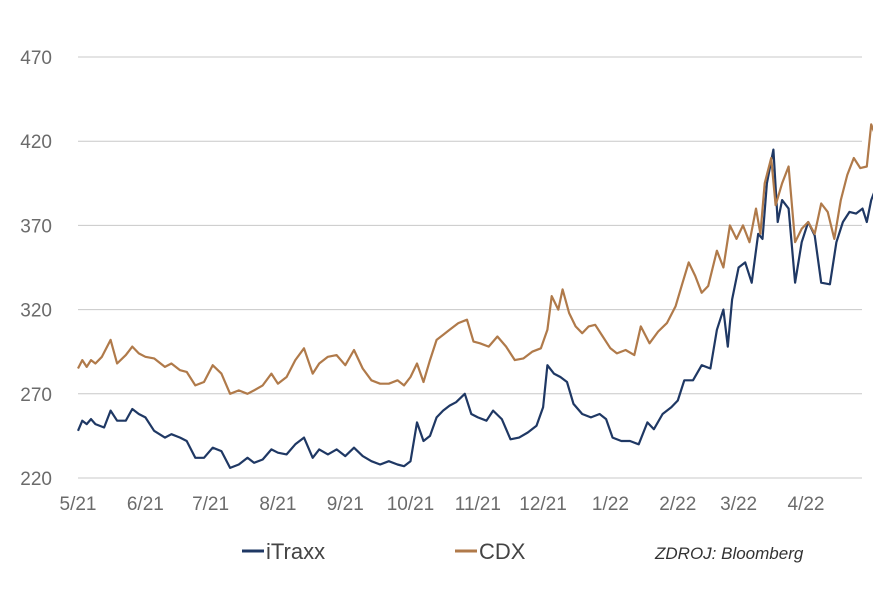 This screenshot has width=873, height=590. I want to click on x-tick-label: 9/21, so click(345, 504).